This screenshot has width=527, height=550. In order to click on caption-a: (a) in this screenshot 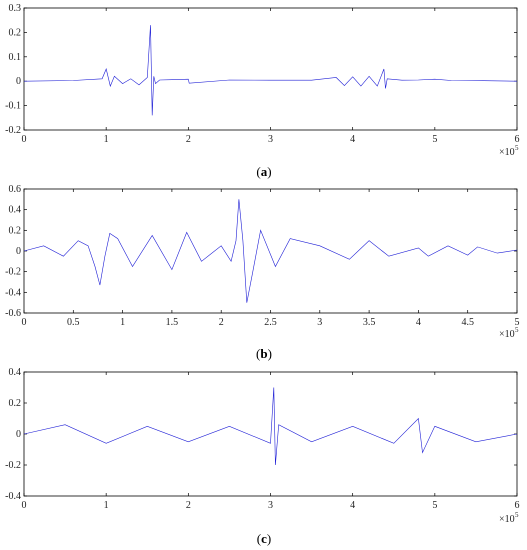, I will do `click(263, 171)`.